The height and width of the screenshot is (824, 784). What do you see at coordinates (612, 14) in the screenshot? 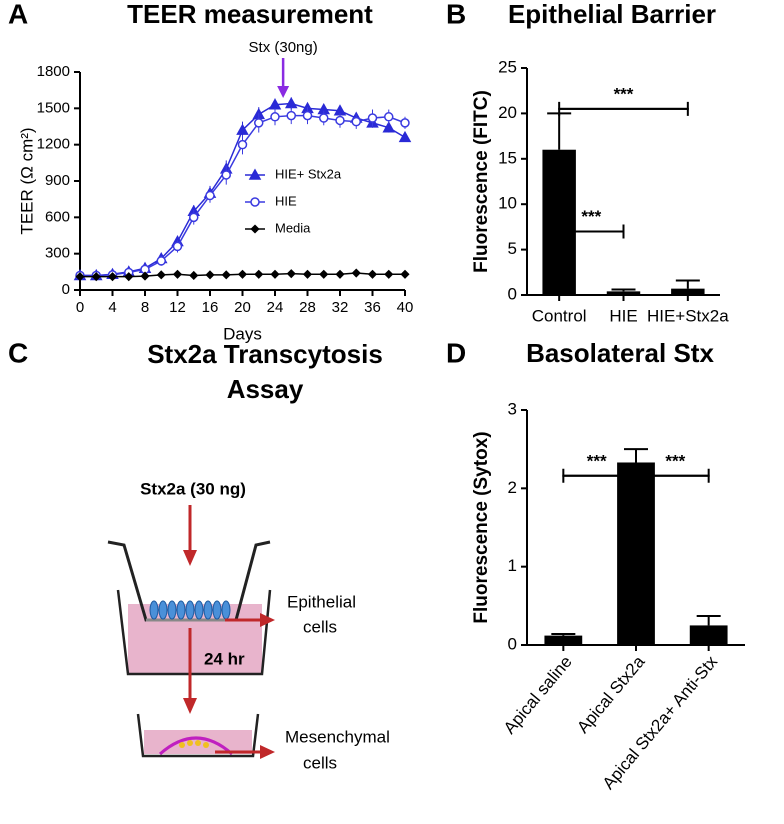
I see `chart-title: Epithelial Barrier` at bounding box center [612, 14].